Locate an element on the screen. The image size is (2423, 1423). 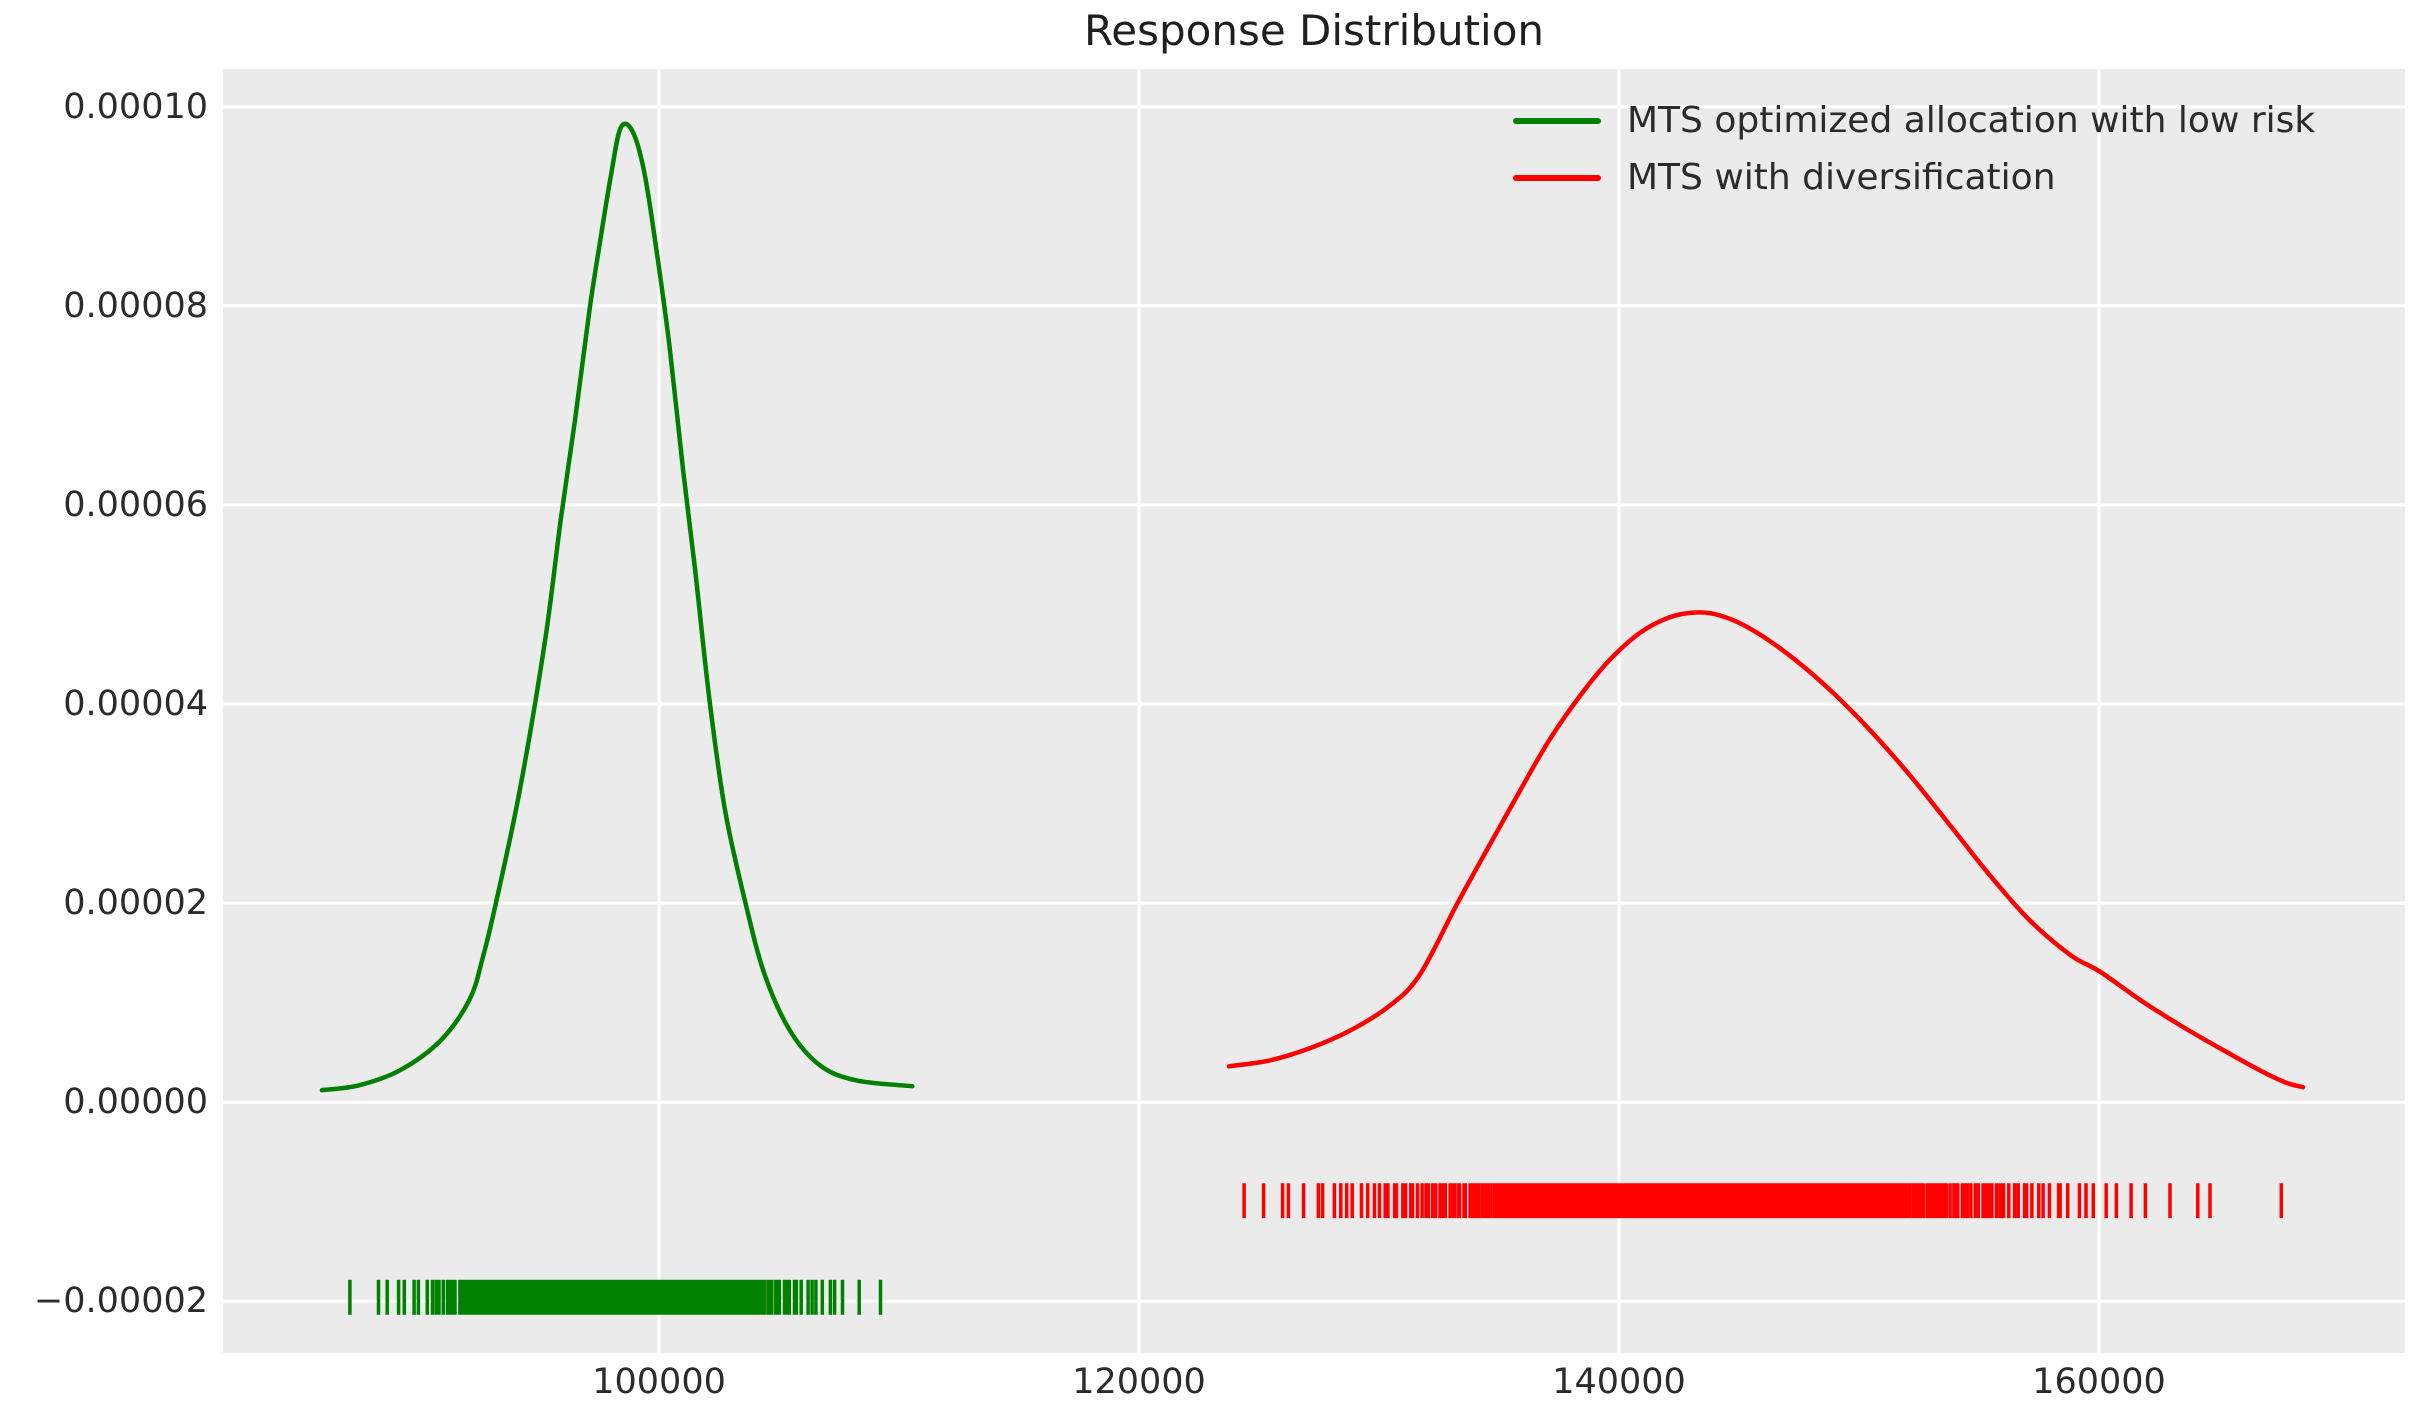
y-tick-label: 0.00004 is located at coordinates (135, 704).